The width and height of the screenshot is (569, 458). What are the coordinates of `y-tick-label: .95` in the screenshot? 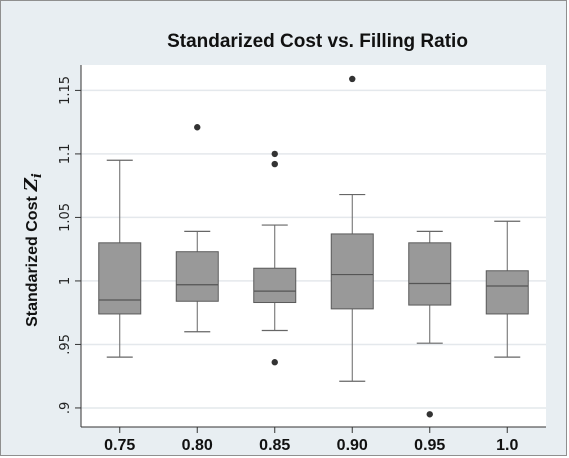 It's located at (65, 344).